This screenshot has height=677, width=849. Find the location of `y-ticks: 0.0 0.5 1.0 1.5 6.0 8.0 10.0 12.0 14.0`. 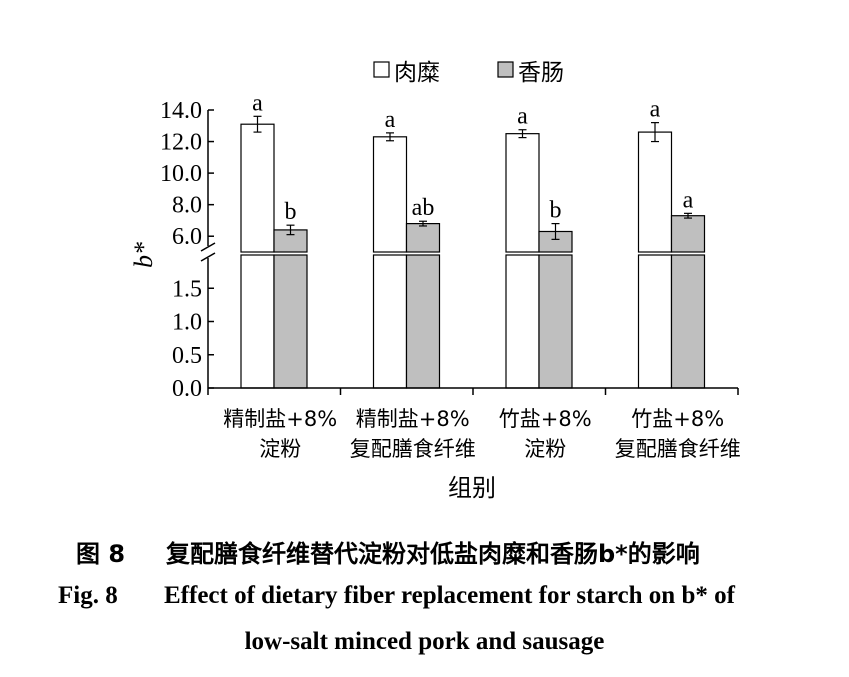

y-ticks: 0.0 0.5 1.0 1.5 6.0 8.0 10.0 12.0 14.0 is located at coordinates (187, 250).